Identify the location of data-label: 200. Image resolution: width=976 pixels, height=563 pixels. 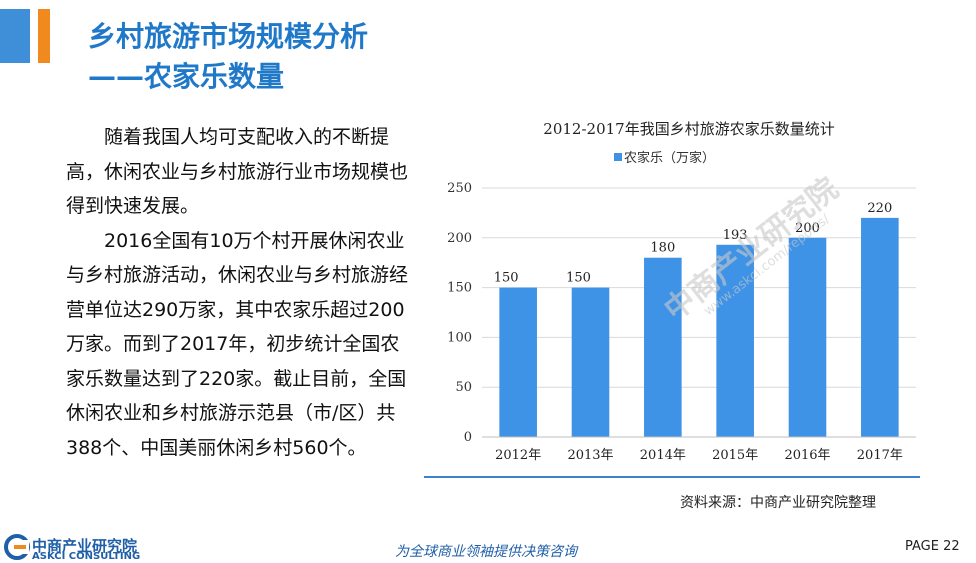
(807, 228).